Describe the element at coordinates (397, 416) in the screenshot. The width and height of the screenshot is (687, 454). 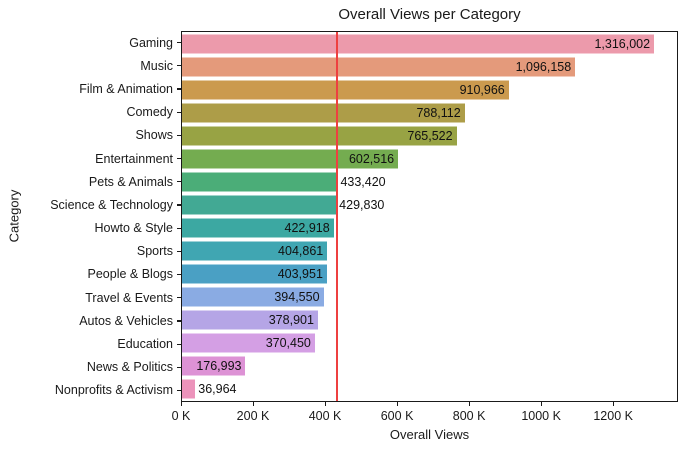
I see `x-tick-label-600-k: 600 K` at that location.